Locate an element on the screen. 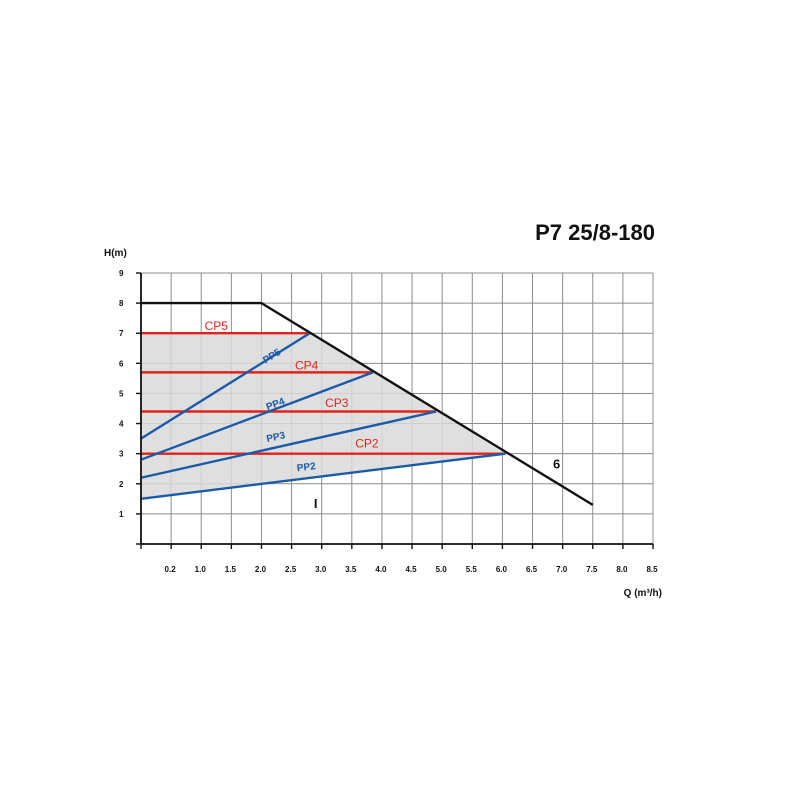  y-tick-label: 1 is located at coordinates (121, 514).